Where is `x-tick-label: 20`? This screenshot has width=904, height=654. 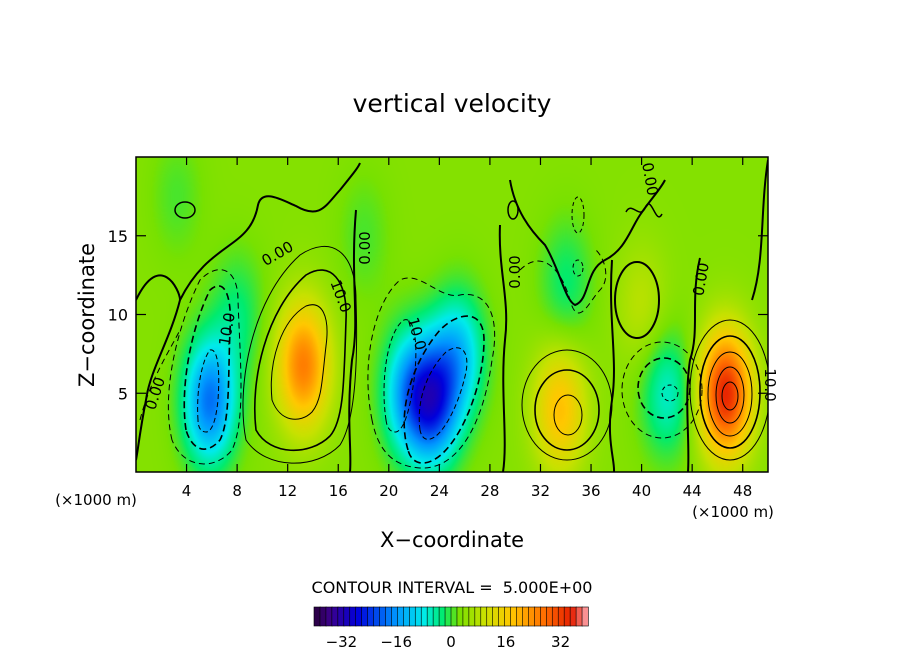
x-tick-label: 20 is located at coordinates (388, 491).